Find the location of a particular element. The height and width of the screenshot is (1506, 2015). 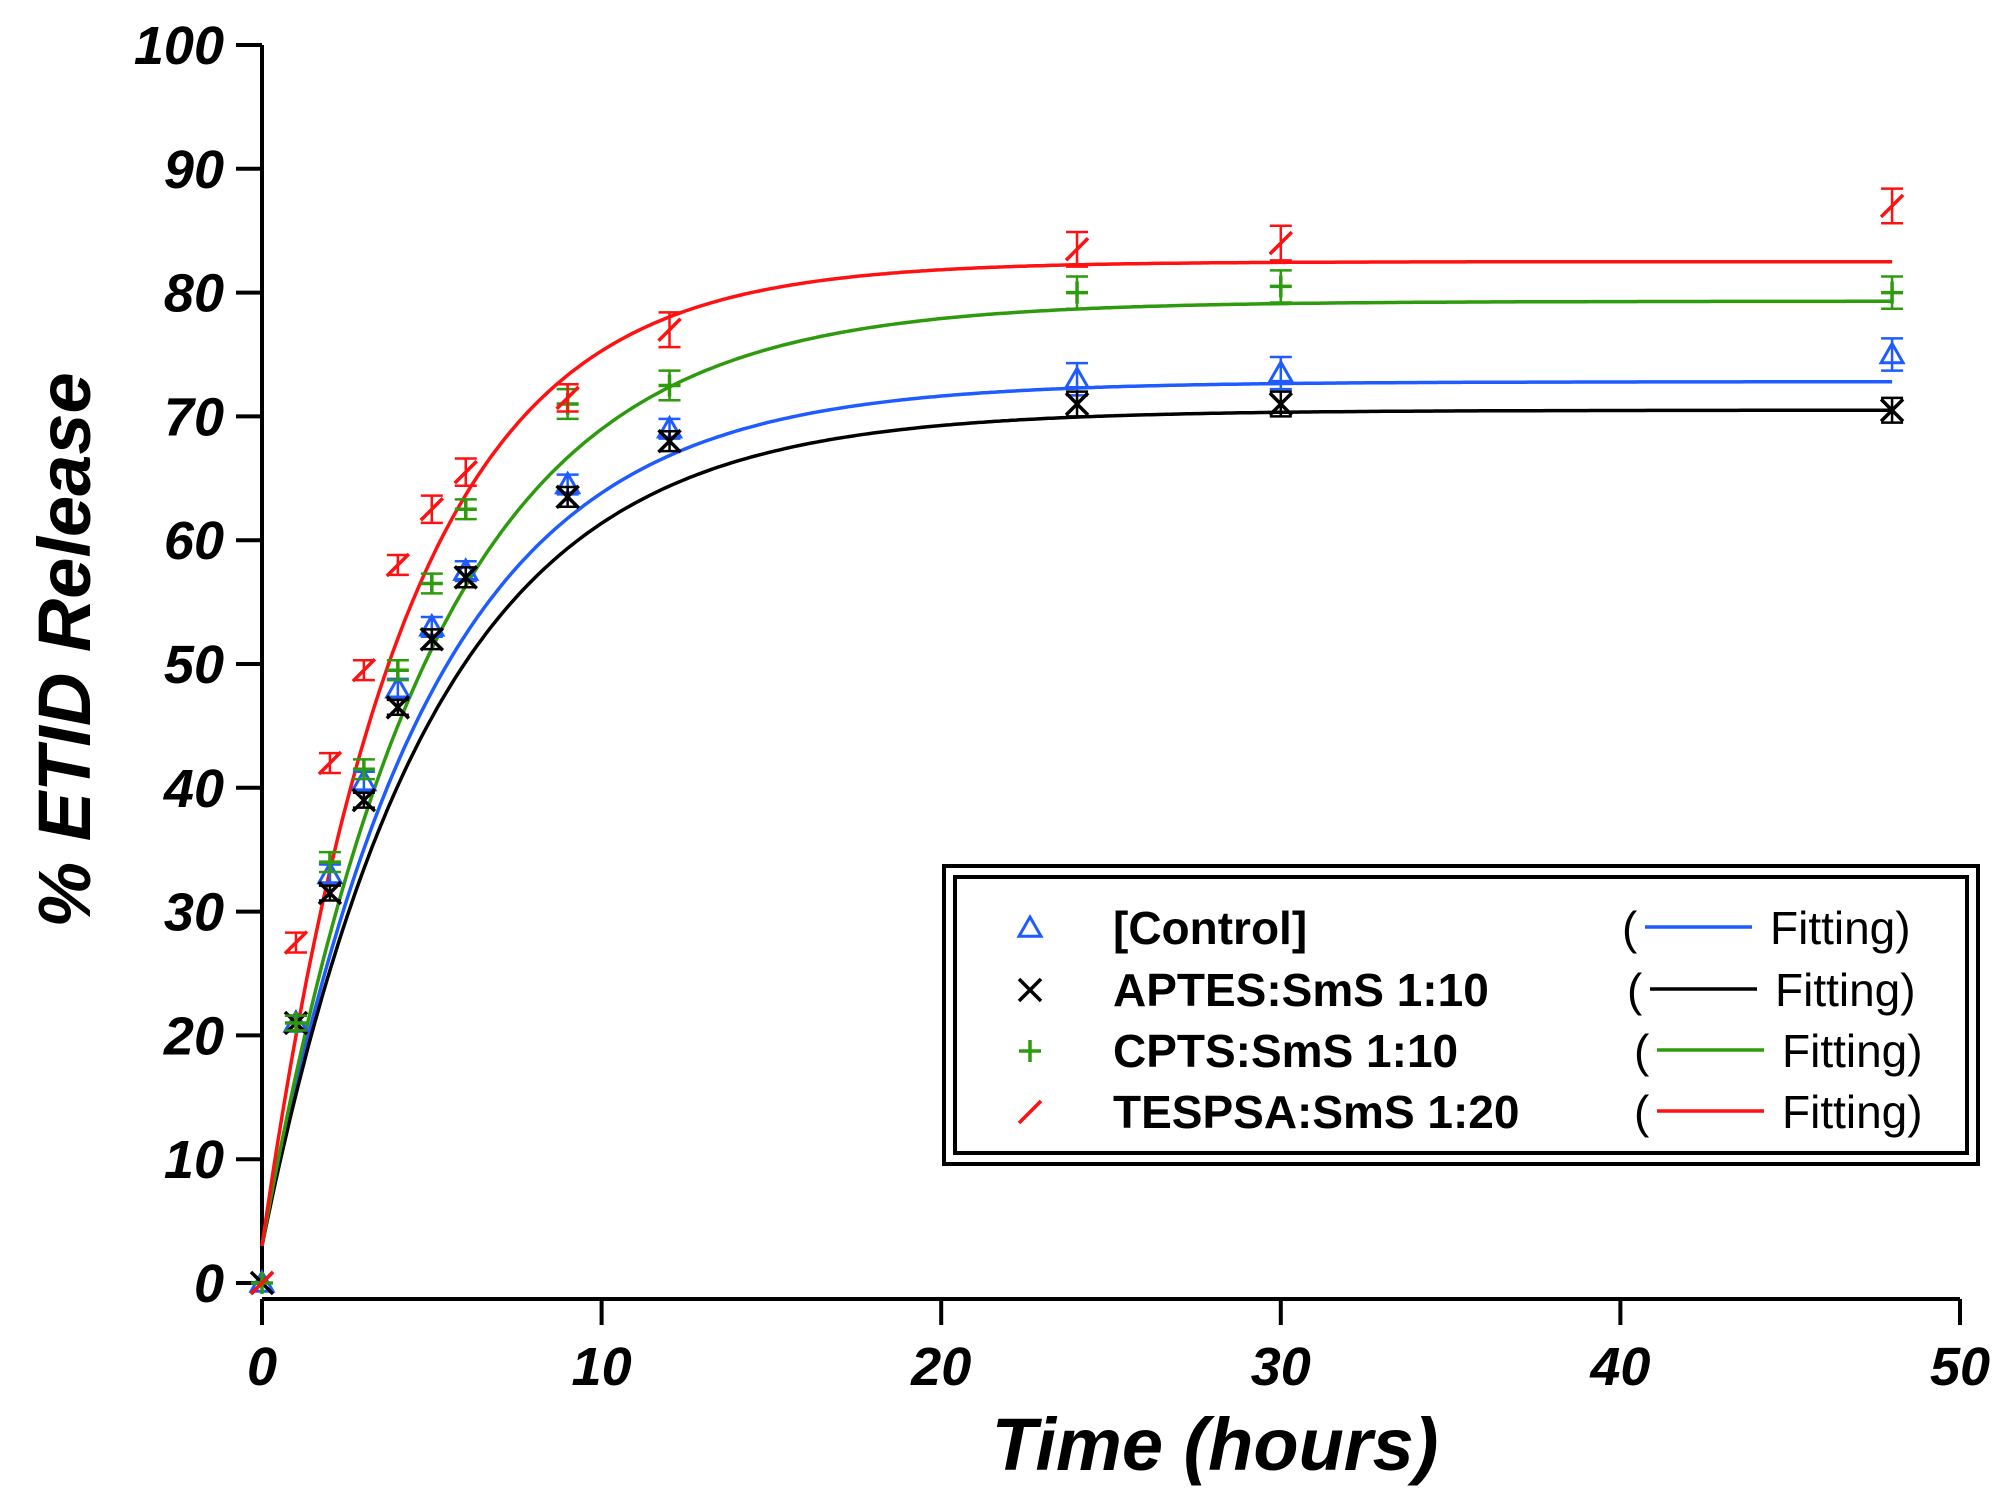

x-tick-label: 40 is located at coordinates (1619, 1367).